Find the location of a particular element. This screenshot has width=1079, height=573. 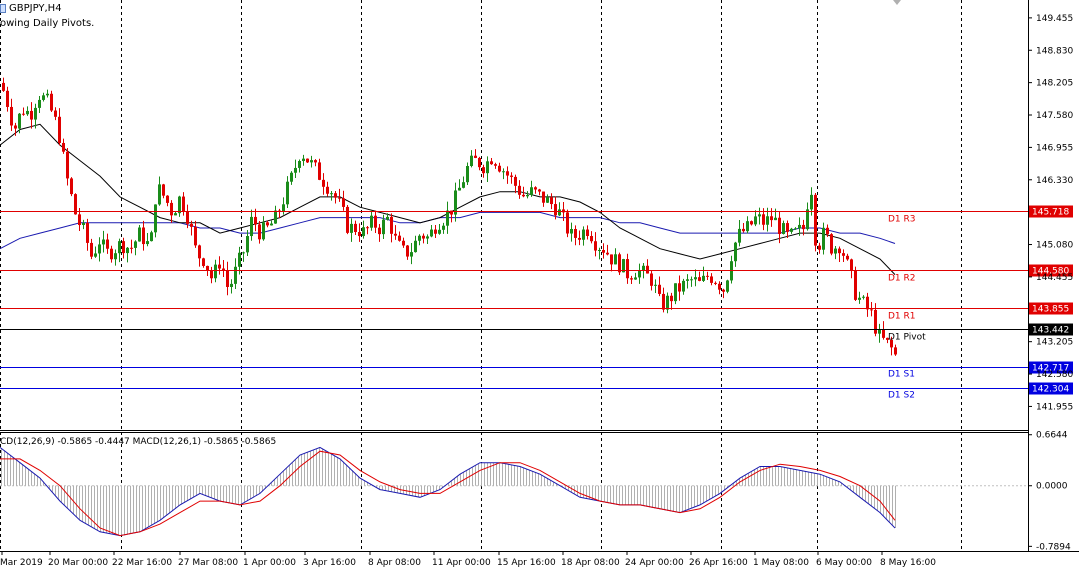

pivot-label: D1 Pivot is located at coordinates (907, 338).